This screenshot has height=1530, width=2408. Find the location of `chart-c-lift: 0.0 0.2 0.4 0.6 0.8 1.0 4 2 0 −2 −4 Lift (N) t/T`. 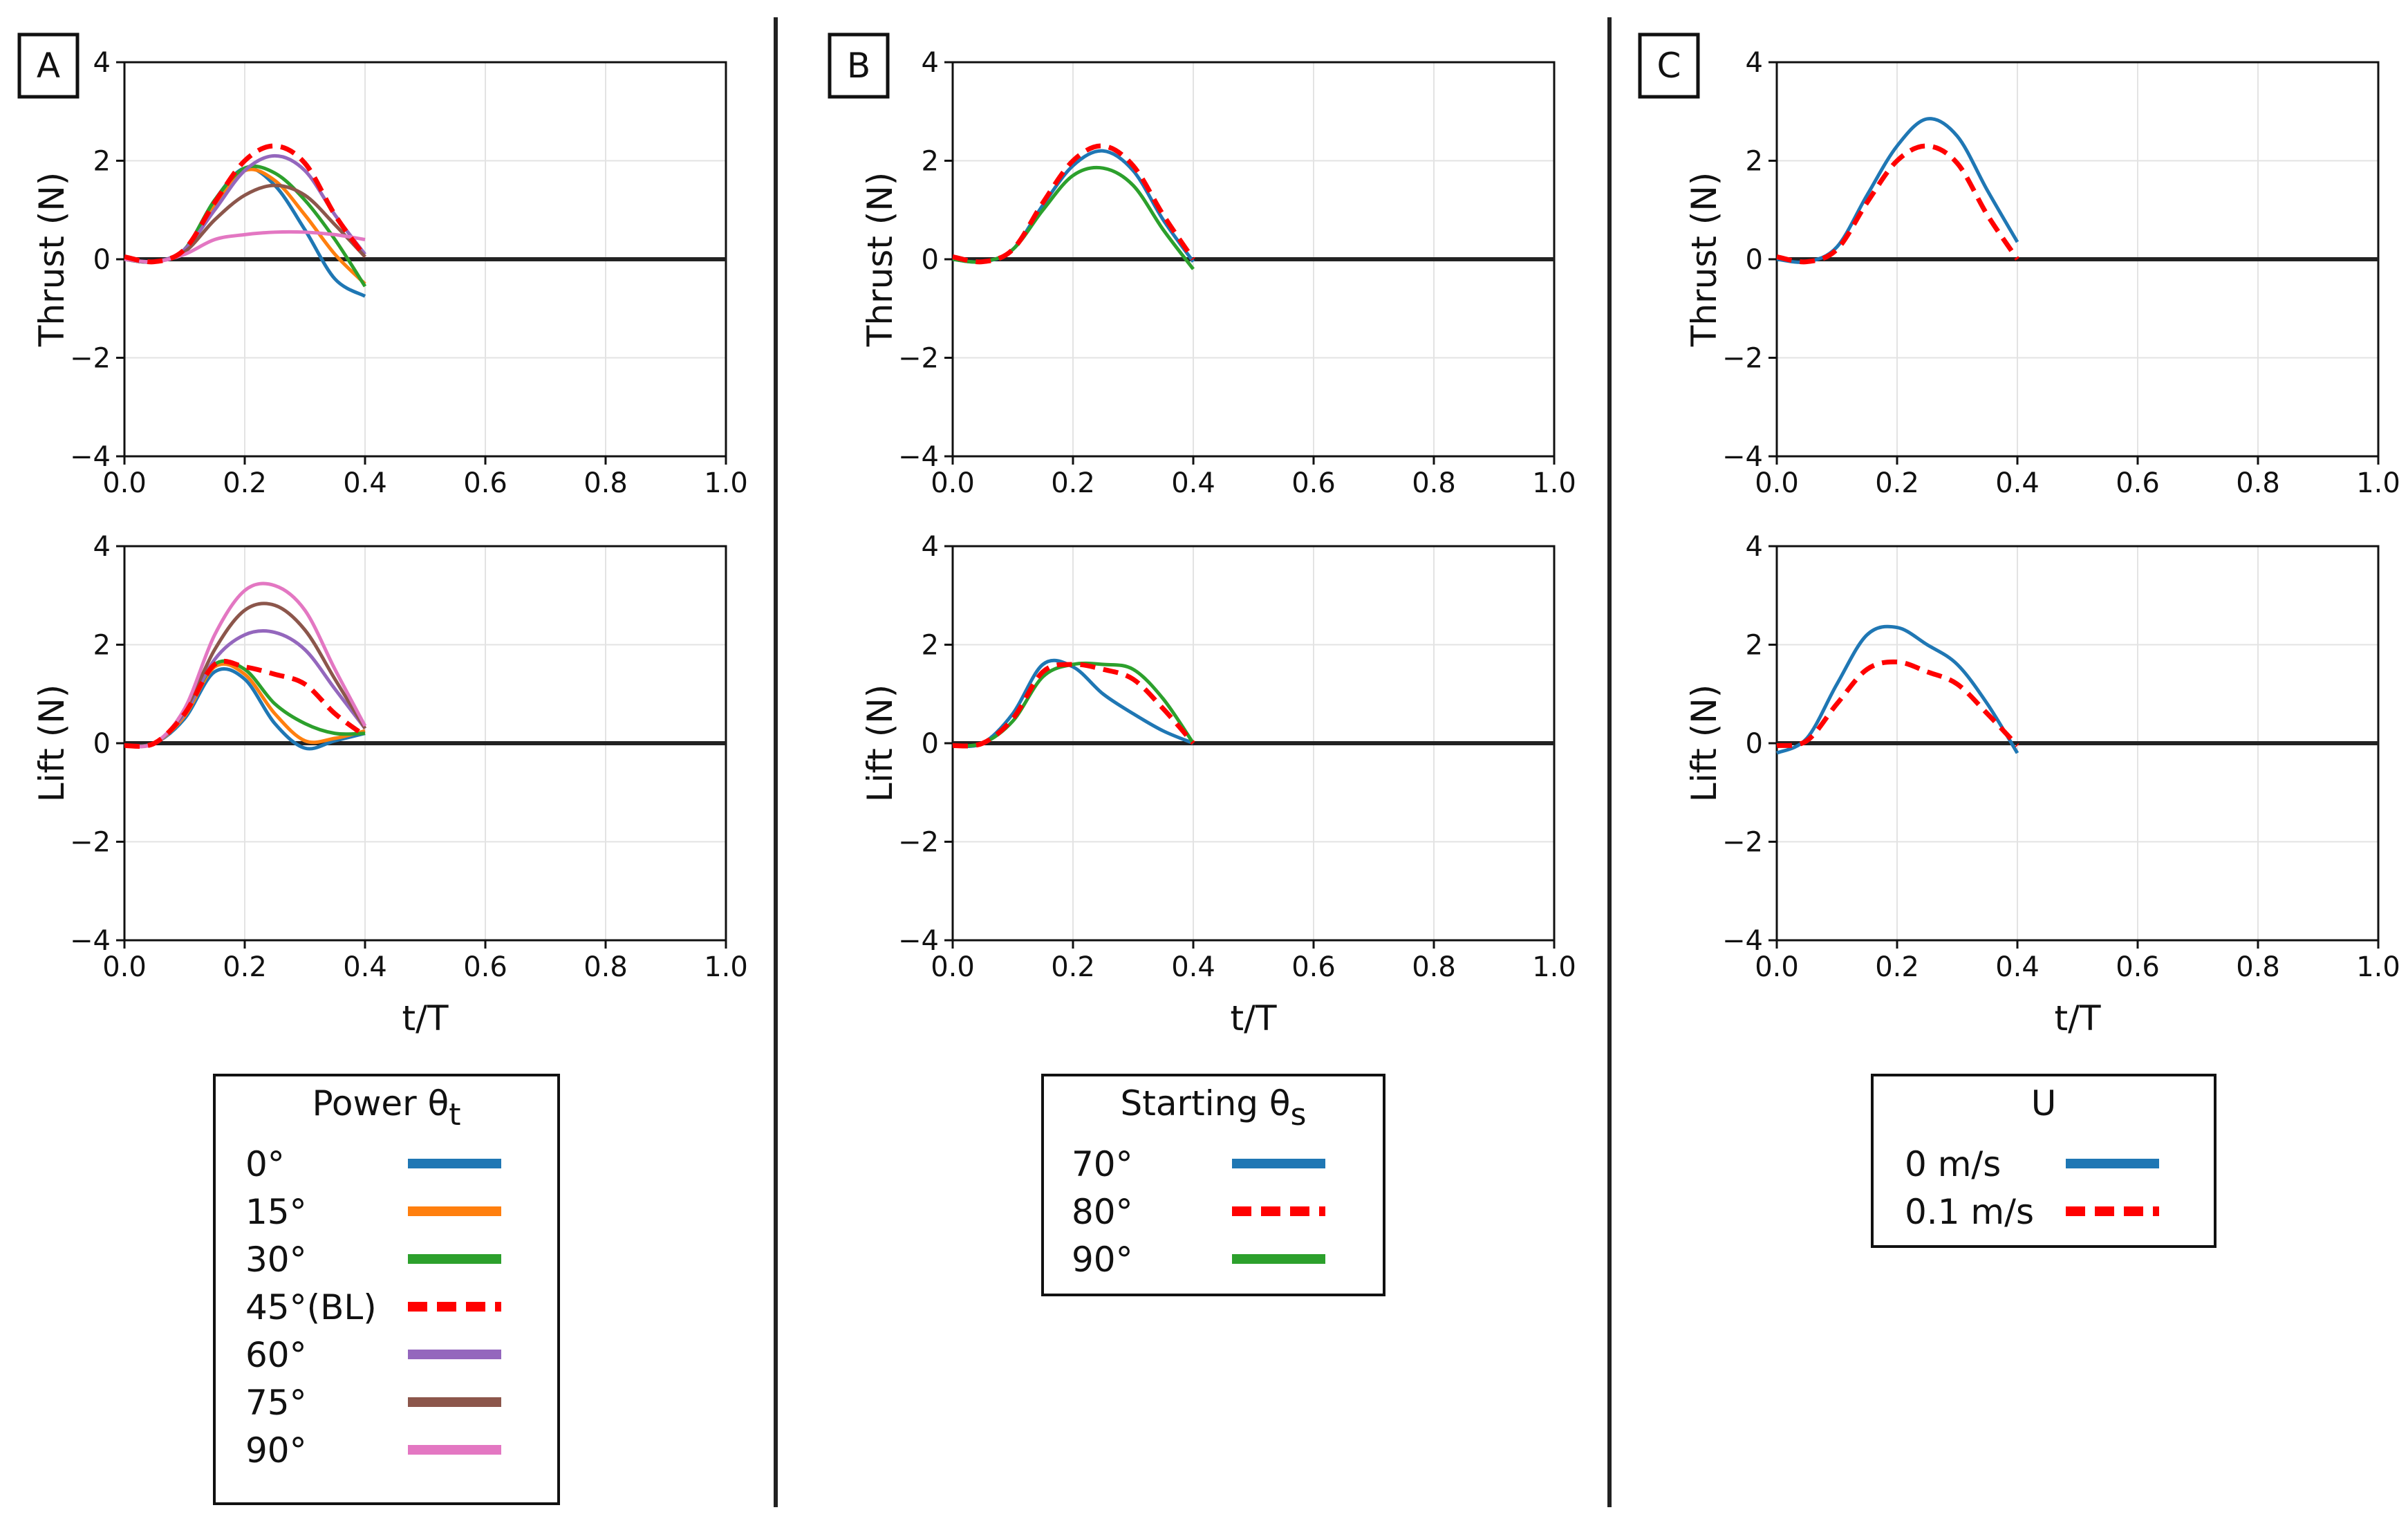

chart-c-lift: 0.0 0.2 0.4 0.6 0.8 1.0 4 2 0 −2 −4 Lift (N) t/T is located at coordinates (2042, 784).